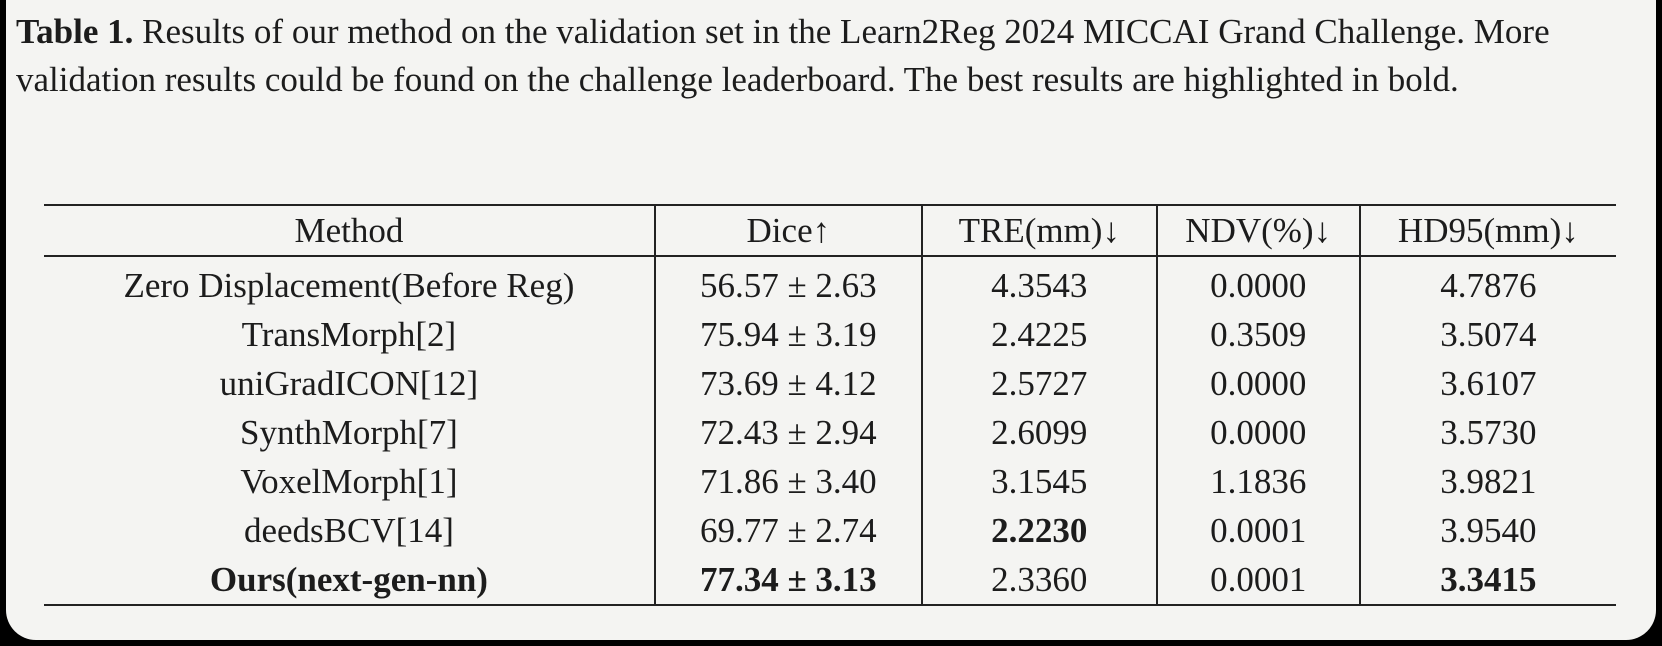 This screenshot has height=646, width=1662. I want to click on cell-dice: 77.34 ± 3.13, so click(787, 580).